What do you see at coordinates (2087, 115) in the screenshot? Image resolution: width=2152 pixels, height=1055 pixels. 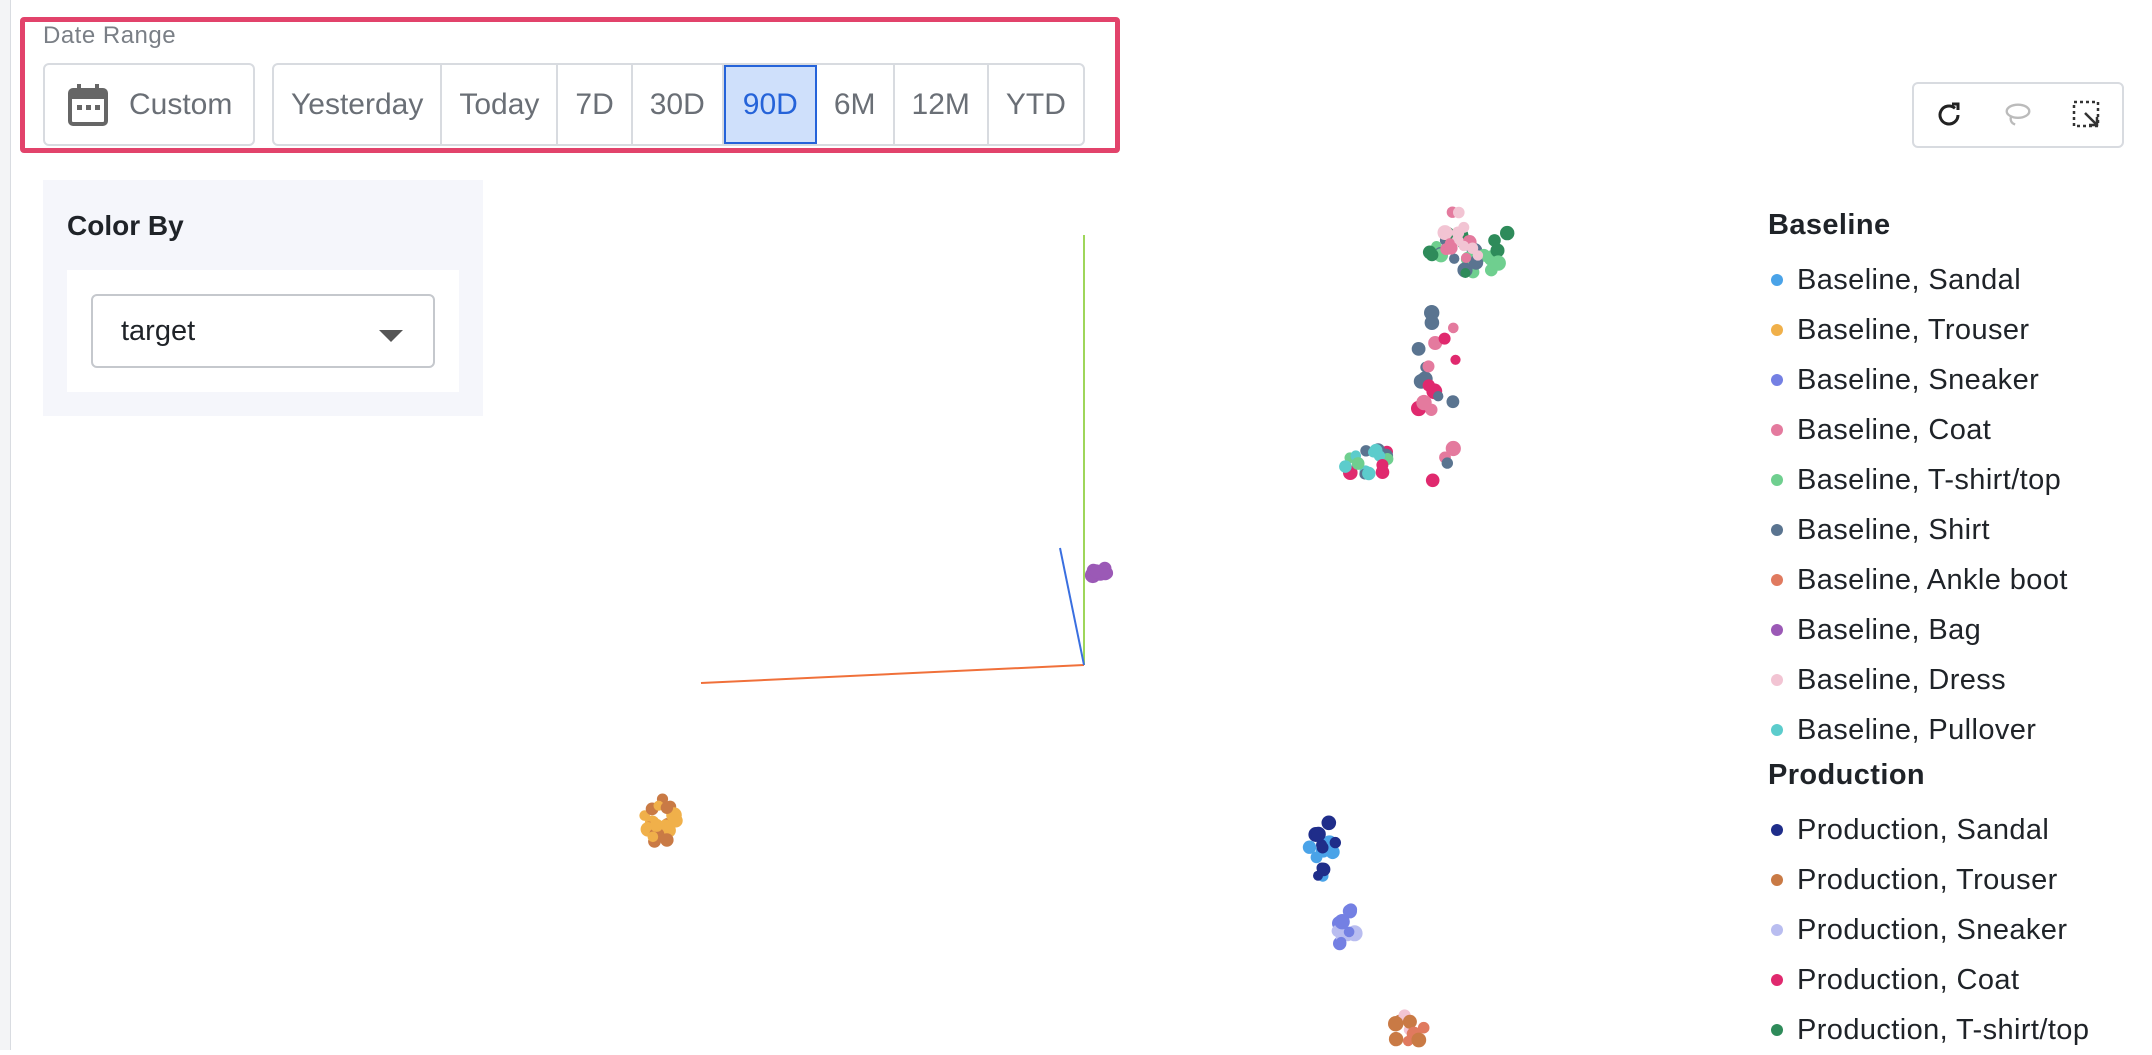 I see `box-select-icon` at bounding box center [2087, 115].